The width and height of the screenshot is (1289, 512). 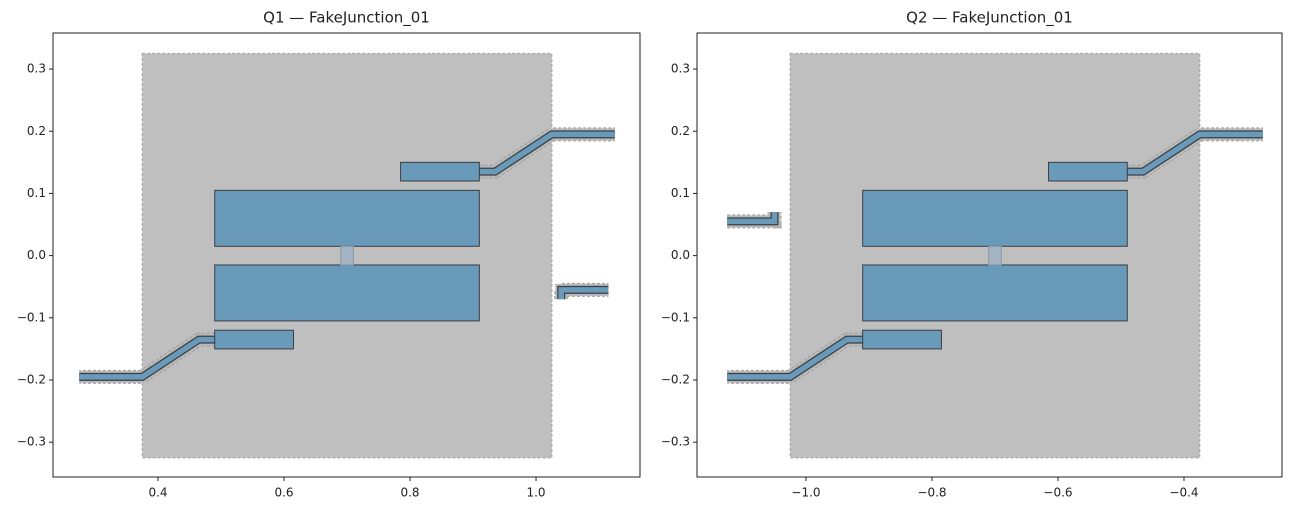 I want to click on x-tick-label: 0.4, so click(x=157, y=493).